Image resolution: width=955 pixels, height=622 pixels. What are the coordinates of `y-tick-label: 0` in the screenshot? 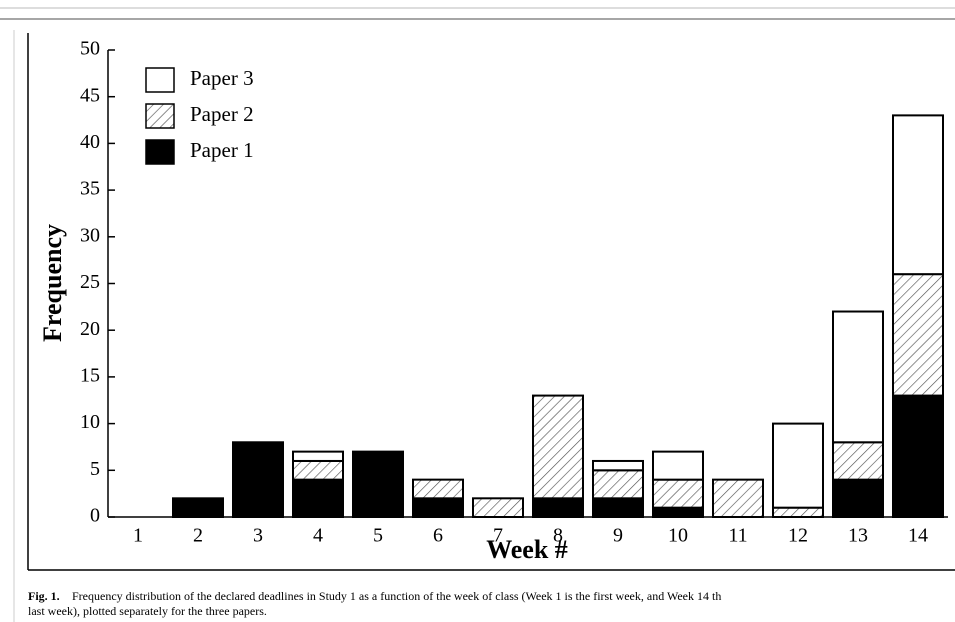 It's located at (95, 516).